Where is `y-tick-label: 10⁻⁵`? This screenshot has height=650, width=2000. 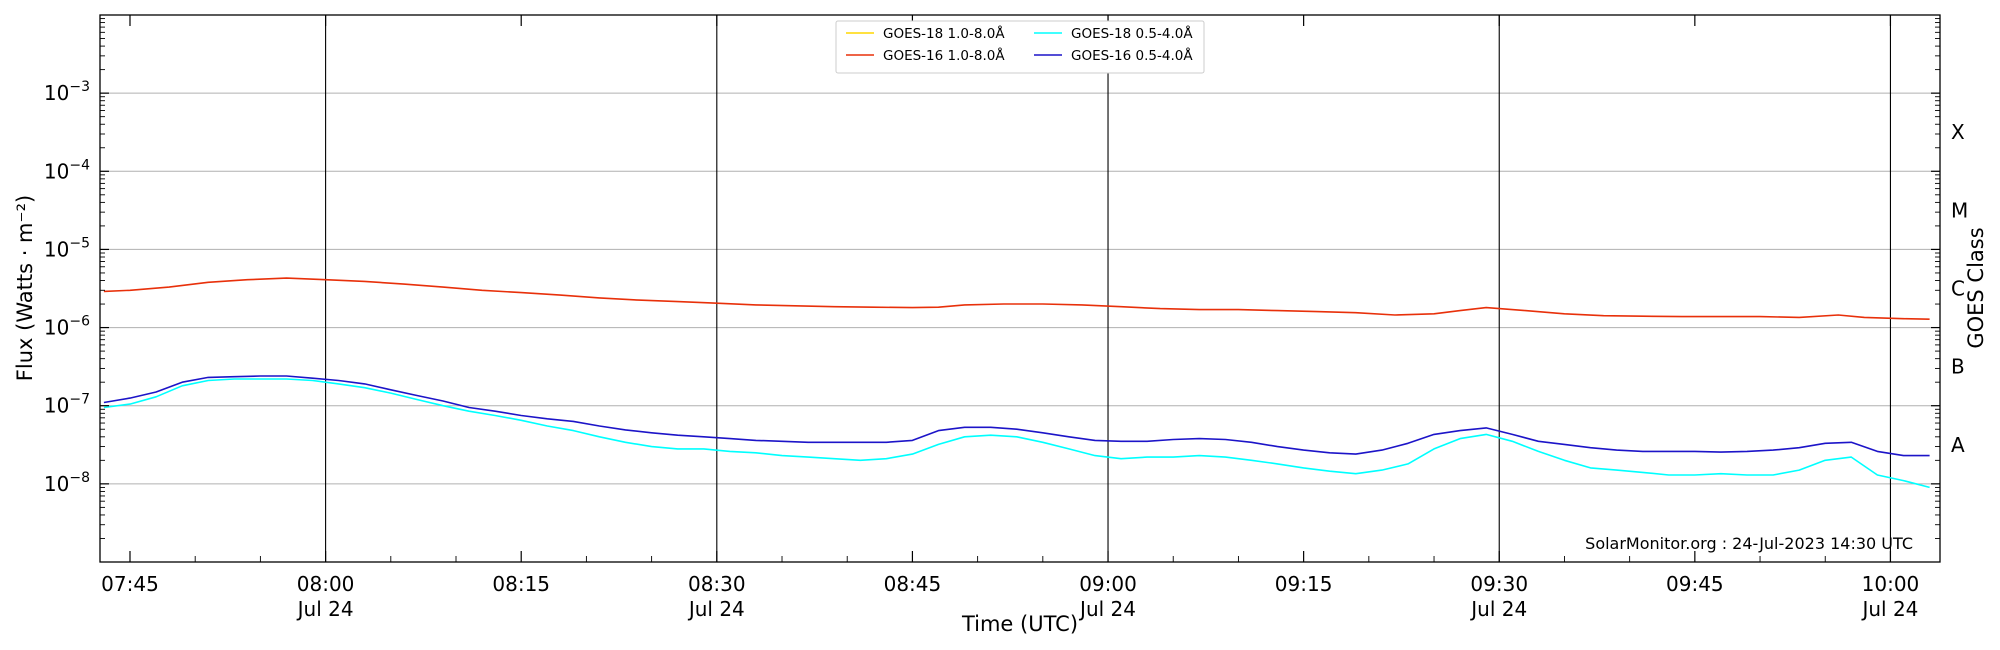 y-tick-label: 10⁻⁵ is located at coordinates (67, 248).